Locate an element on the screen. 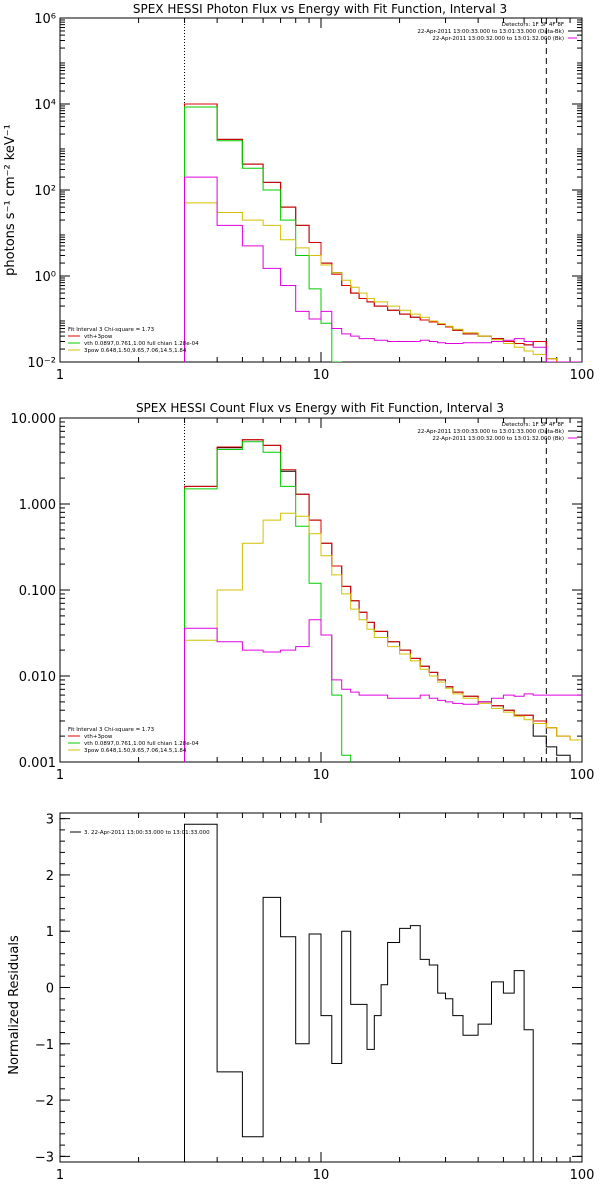  y-tick-label: 10⁶ is located at coordinates (45, 19).